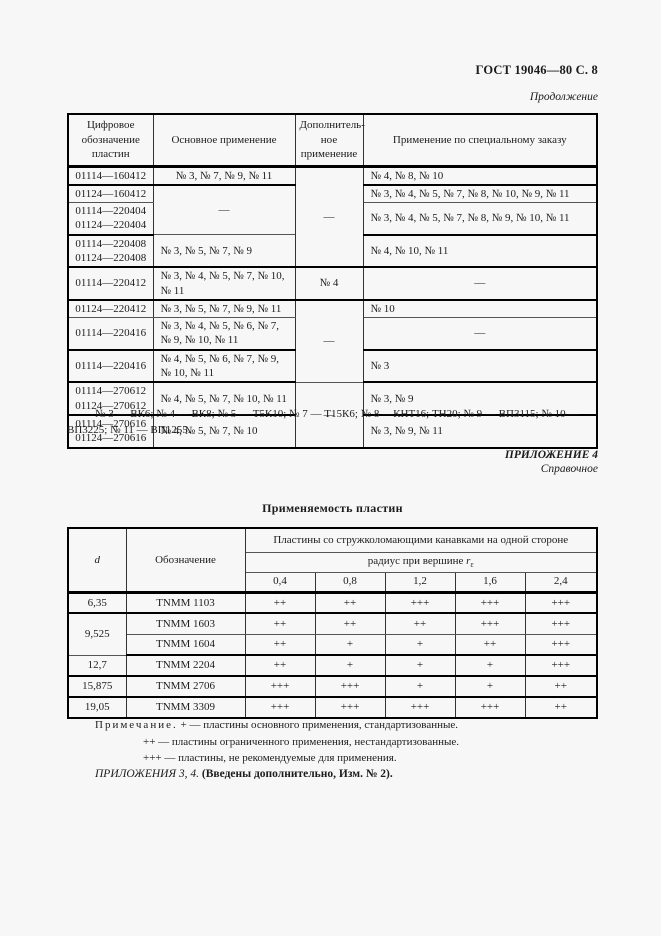 The width and height of the screenshot is (661, 936). What do you see at coordinates (97, 686) in the screenshot?
I see `diameter: 15,875` at bounding box center [97, 686].